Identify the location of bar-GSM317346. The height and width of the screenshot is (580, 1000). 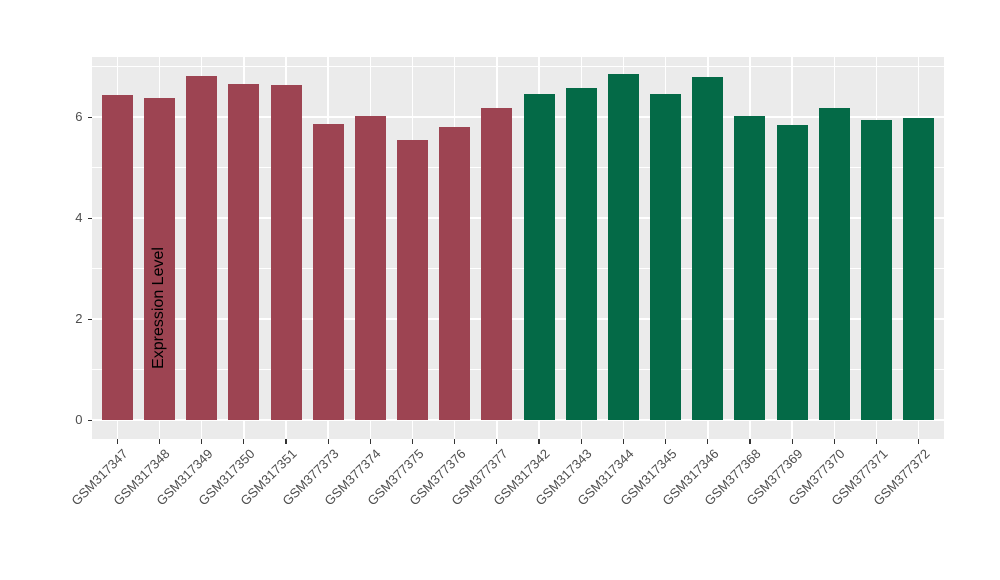
(708, 248).